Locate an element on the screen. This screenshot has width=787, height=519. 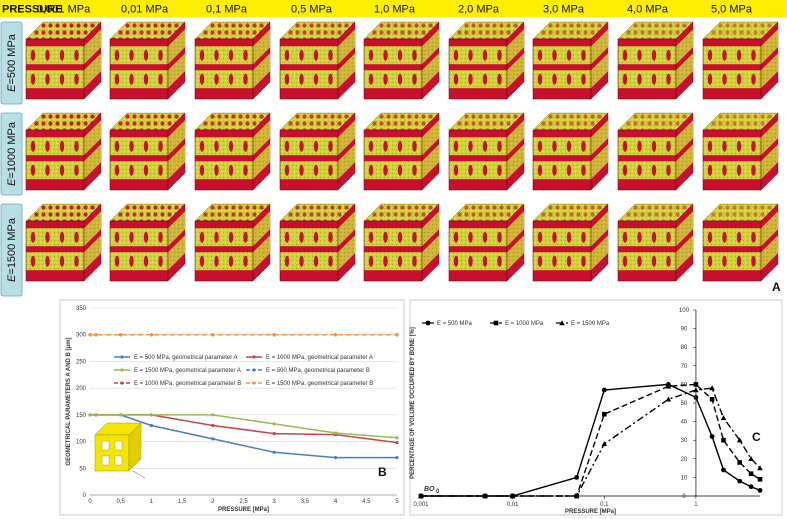
x-tick-label: 4 is located at coordinates (336, 502).